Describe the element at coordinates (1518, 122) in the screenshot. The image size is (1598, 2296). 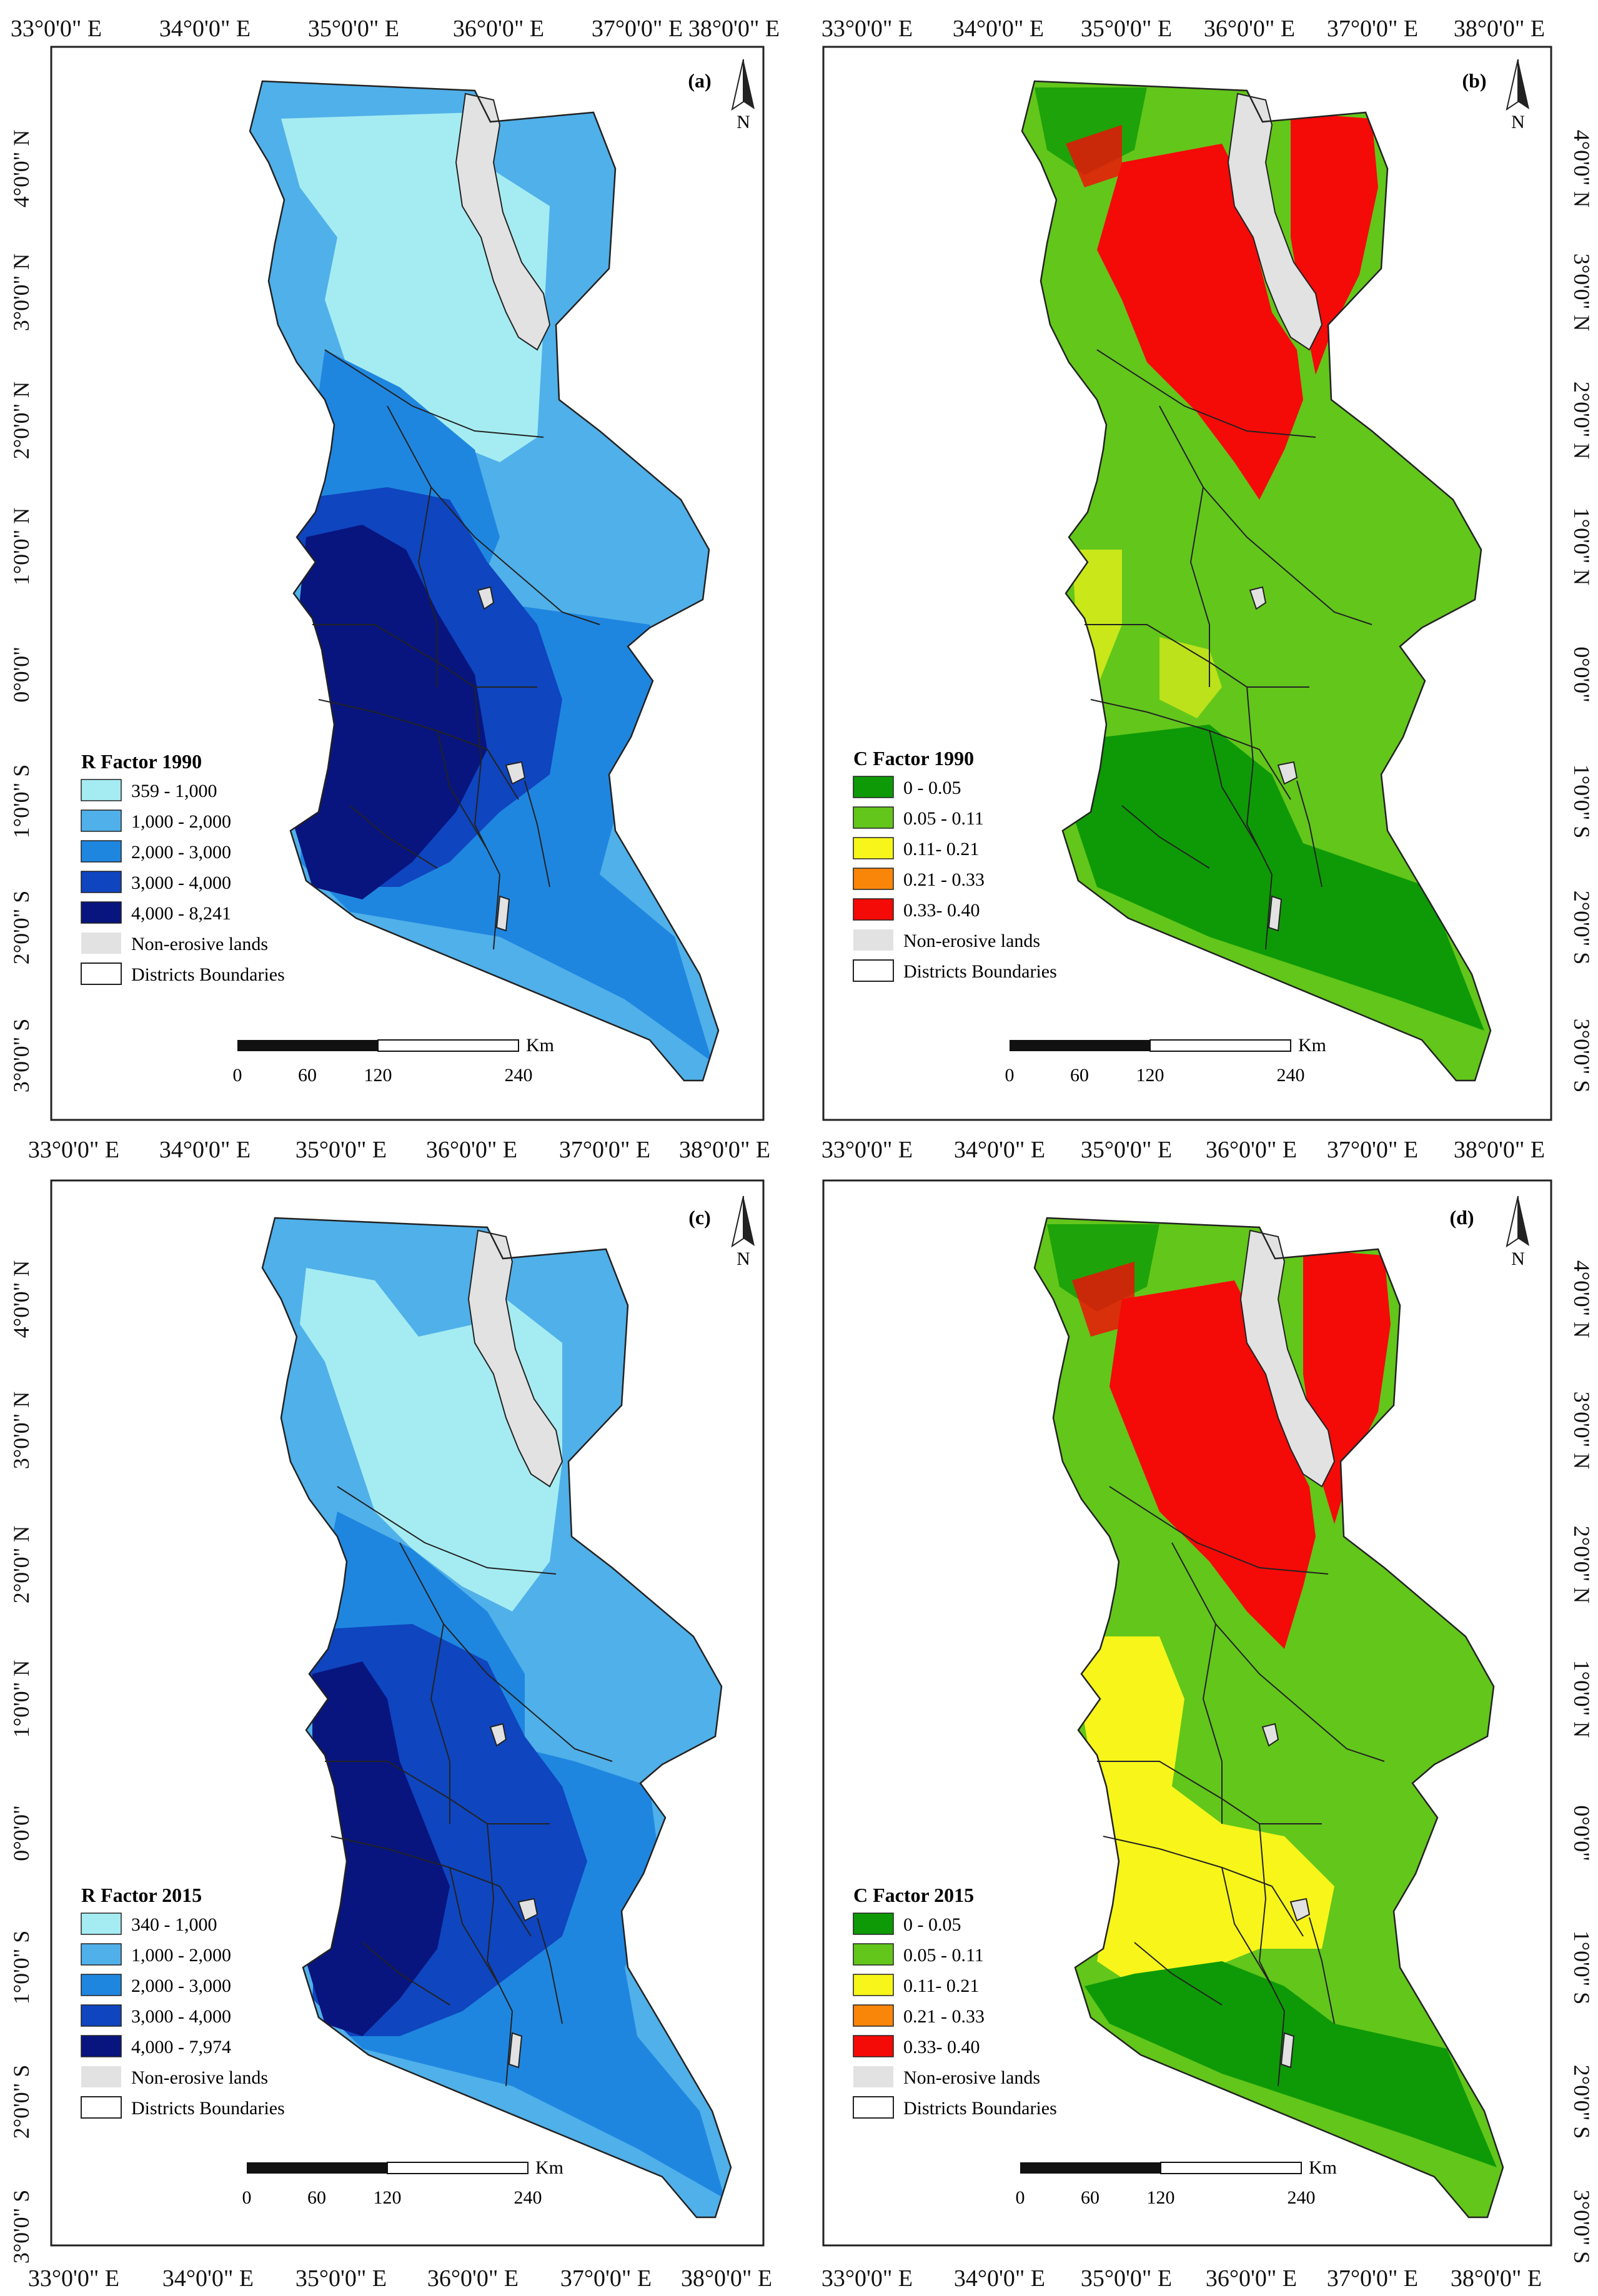
I see `north-label: N` at that location.